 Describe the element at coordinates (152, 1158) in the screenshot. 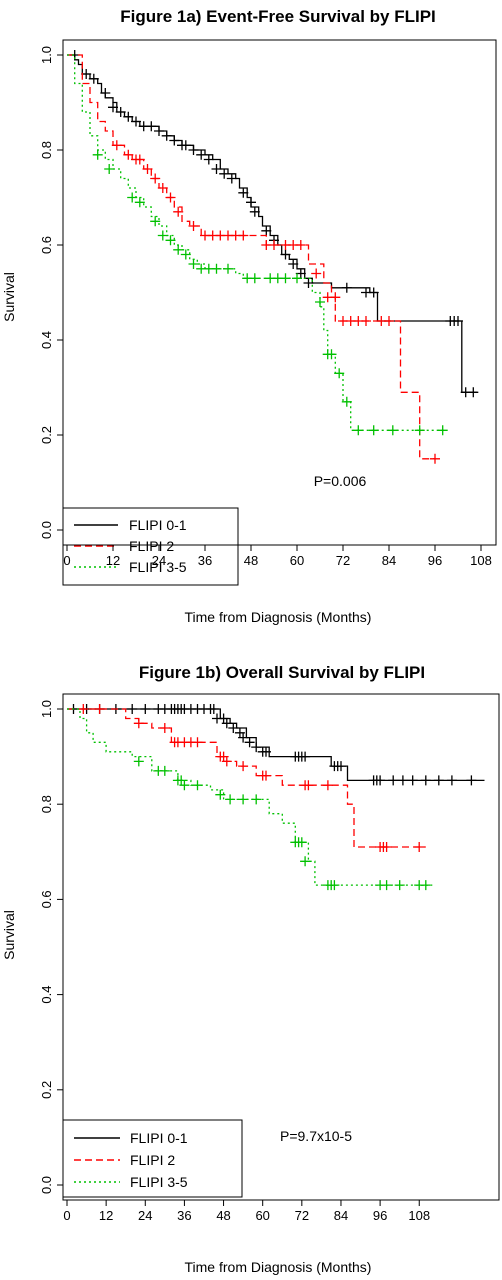

I see `legend-box` at that location.